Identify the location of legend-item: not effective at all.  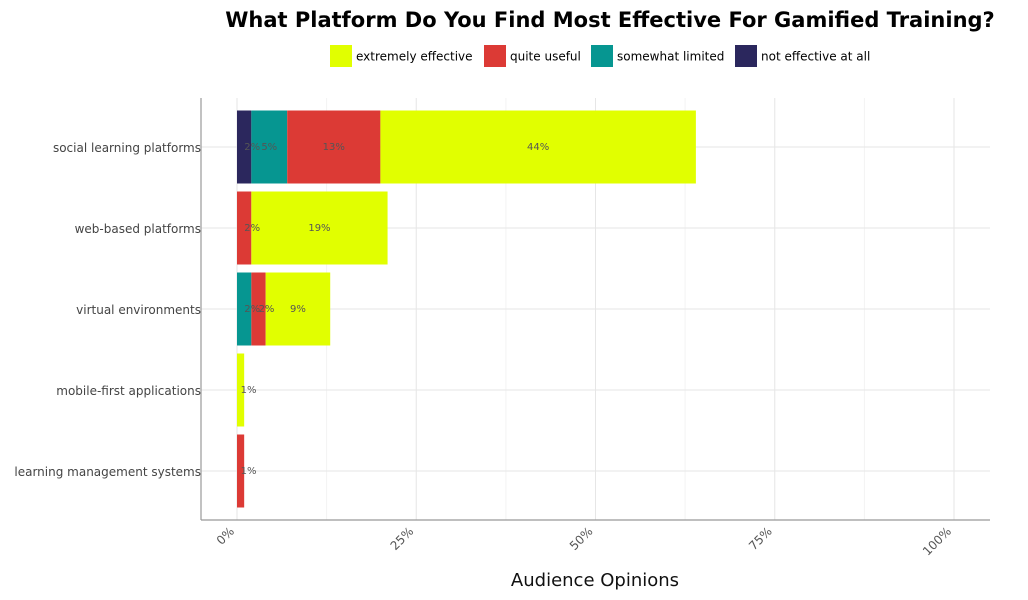
(802, 56).